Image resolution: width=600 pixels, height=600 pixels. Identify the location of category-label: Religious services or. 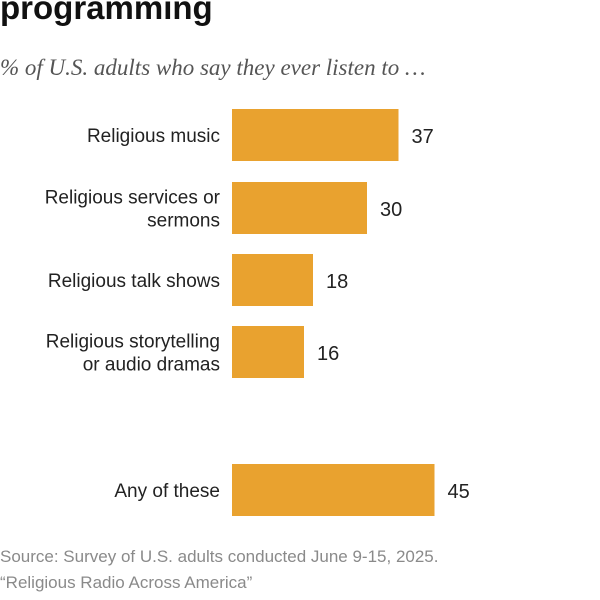
(133, 198).